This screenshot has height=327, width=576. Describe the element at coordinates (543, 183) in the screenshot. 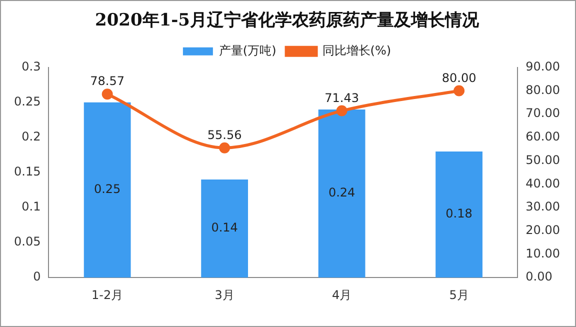

I see `y2-tick-label: 40.00` at that location.